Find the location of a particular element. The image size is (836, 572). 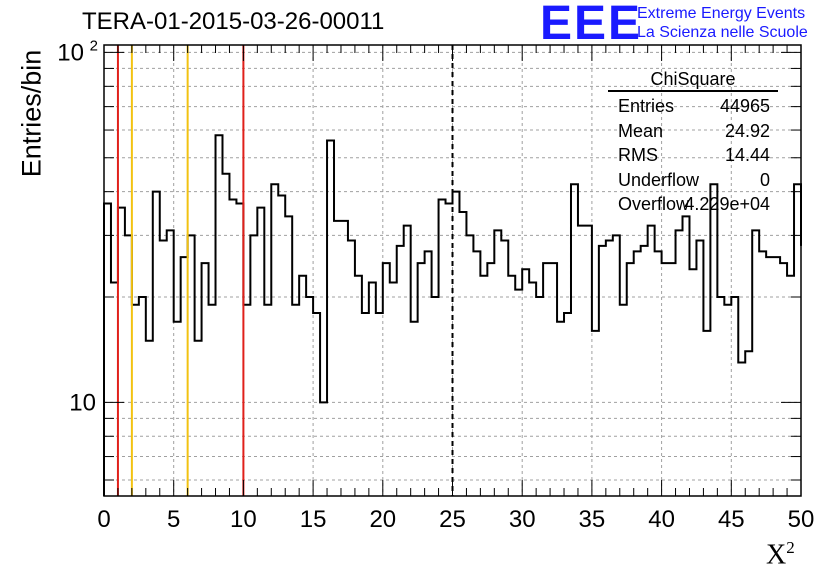

y-axis-label: Entries/bin is located at coordinates (31, 113).